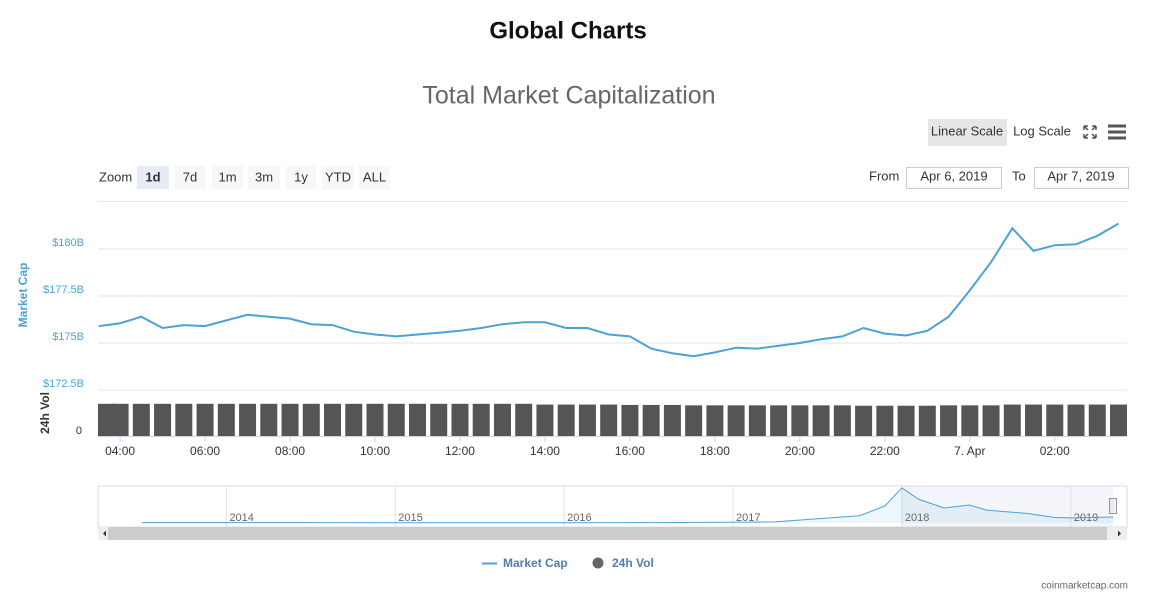 This screenshot has height=599, width=1149. What do you see at coordinates (460, 451) in the screenshot?
I see `x-tick-label: 12:00` at bounding box center [460, 451].